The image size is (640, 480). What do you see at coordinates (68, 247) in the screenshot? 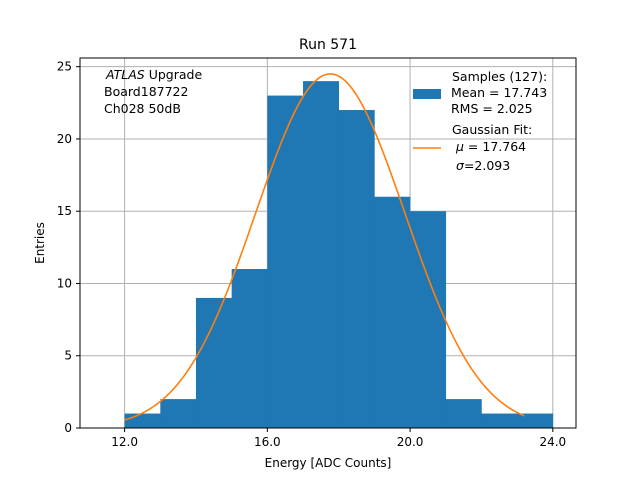
I see `y-axis-ticks: 0 5 10 15 20 25` at bounding box center [68, 247].